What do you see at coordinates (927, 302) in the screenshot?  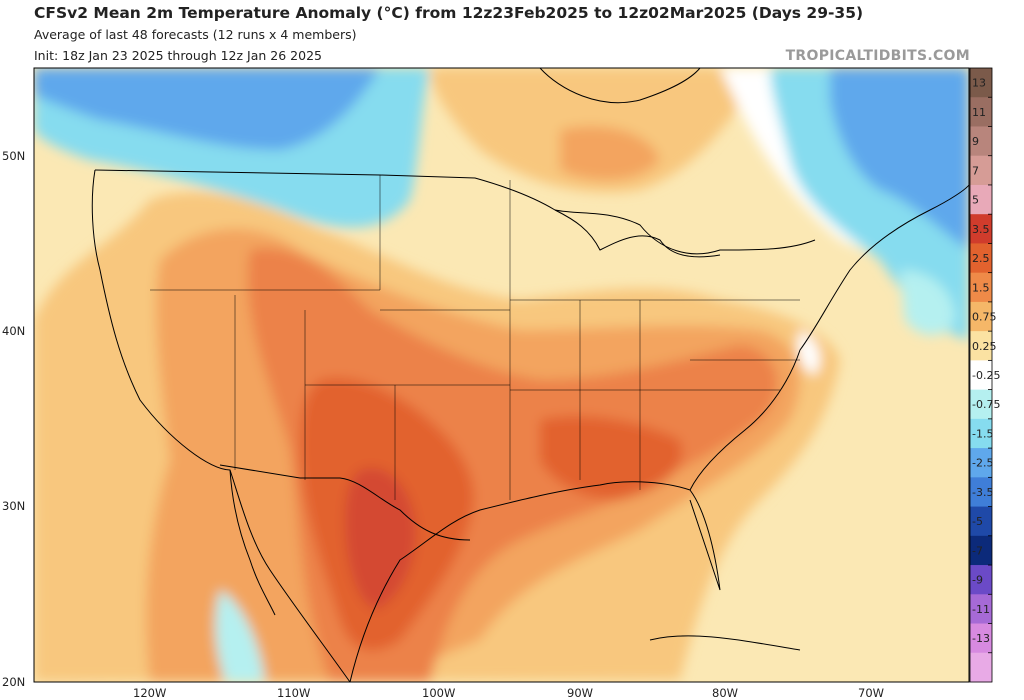 I see `field-cool-atlantic` at bounding box center [927, 302].